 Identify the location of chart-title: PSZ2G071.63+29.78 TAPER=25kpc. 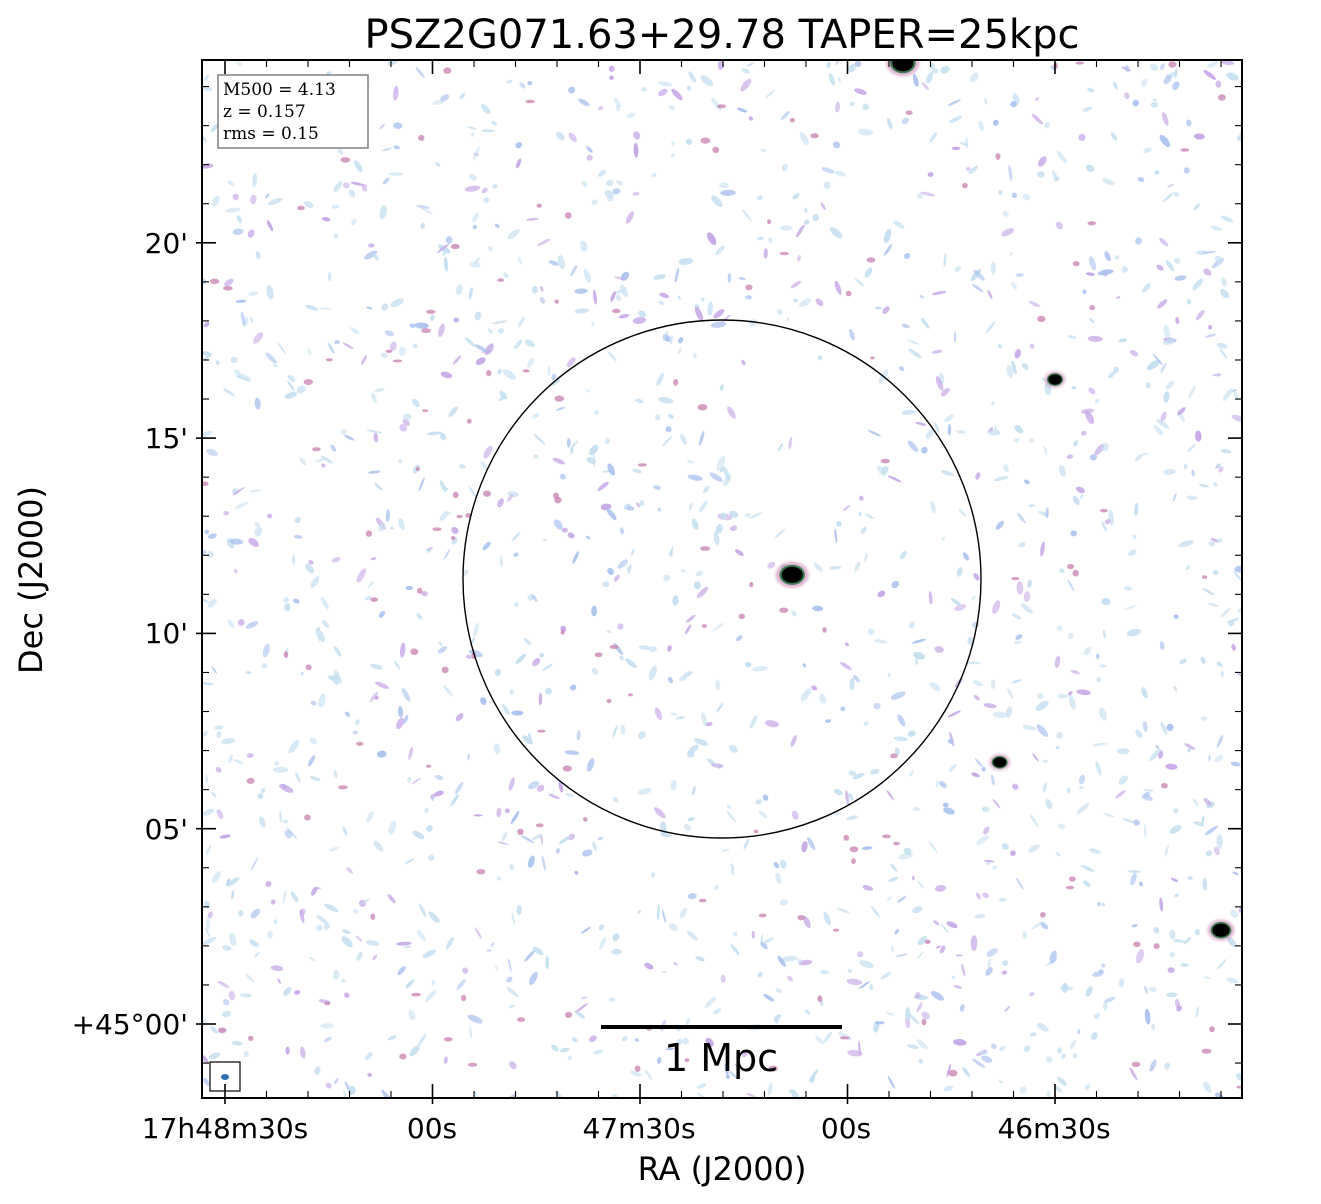
(722, 35).